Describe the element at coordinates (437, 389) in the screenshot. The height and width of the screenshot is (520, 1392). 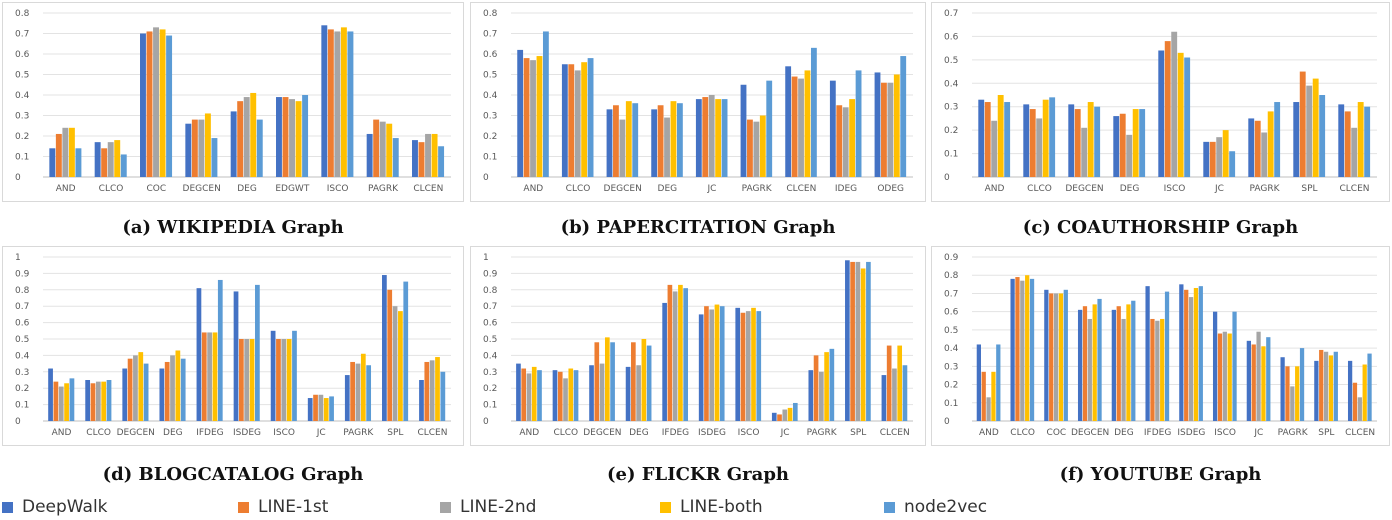
I see `bar-line-both-clcen` at that location.